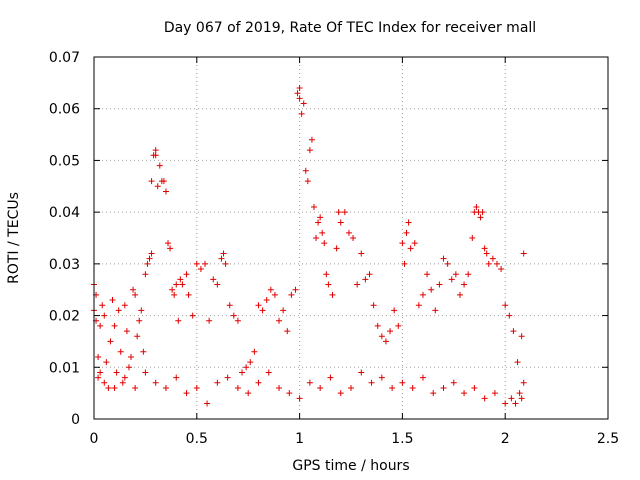 This screenshot has height=480, width=640. What do you see at coordinates (197, 439) in the screenshot?
I see `x-tick-label: 0.5` at bounding box center [197, 439].